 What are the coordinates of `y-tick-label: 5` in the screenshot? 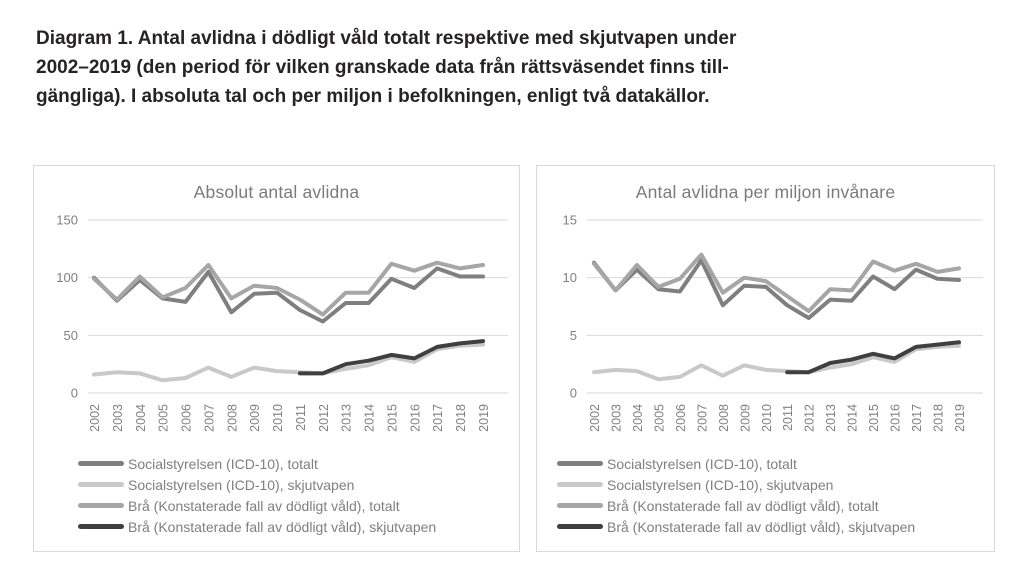 It's located at (573, 335).